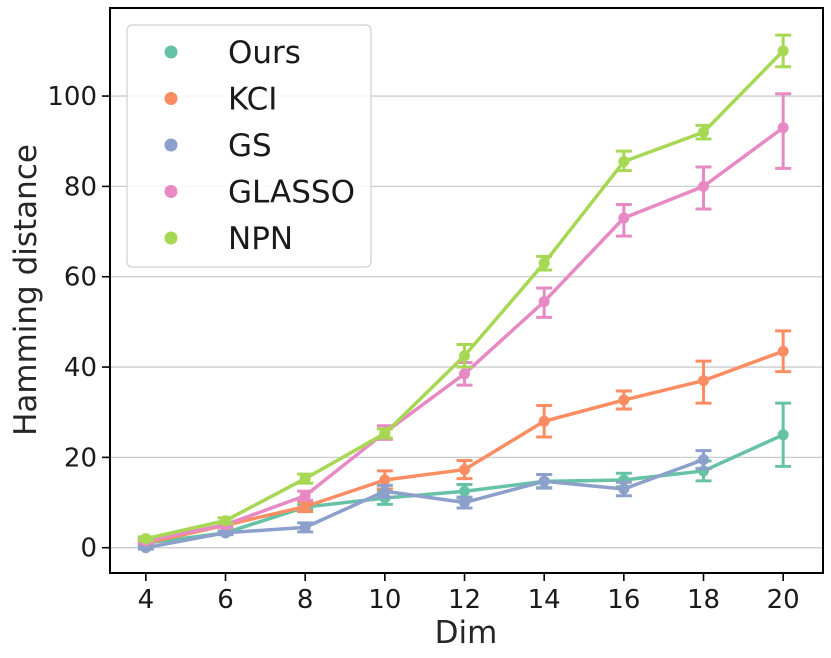  I want to click on legend-label-npn: NPN, so click(260, 239).